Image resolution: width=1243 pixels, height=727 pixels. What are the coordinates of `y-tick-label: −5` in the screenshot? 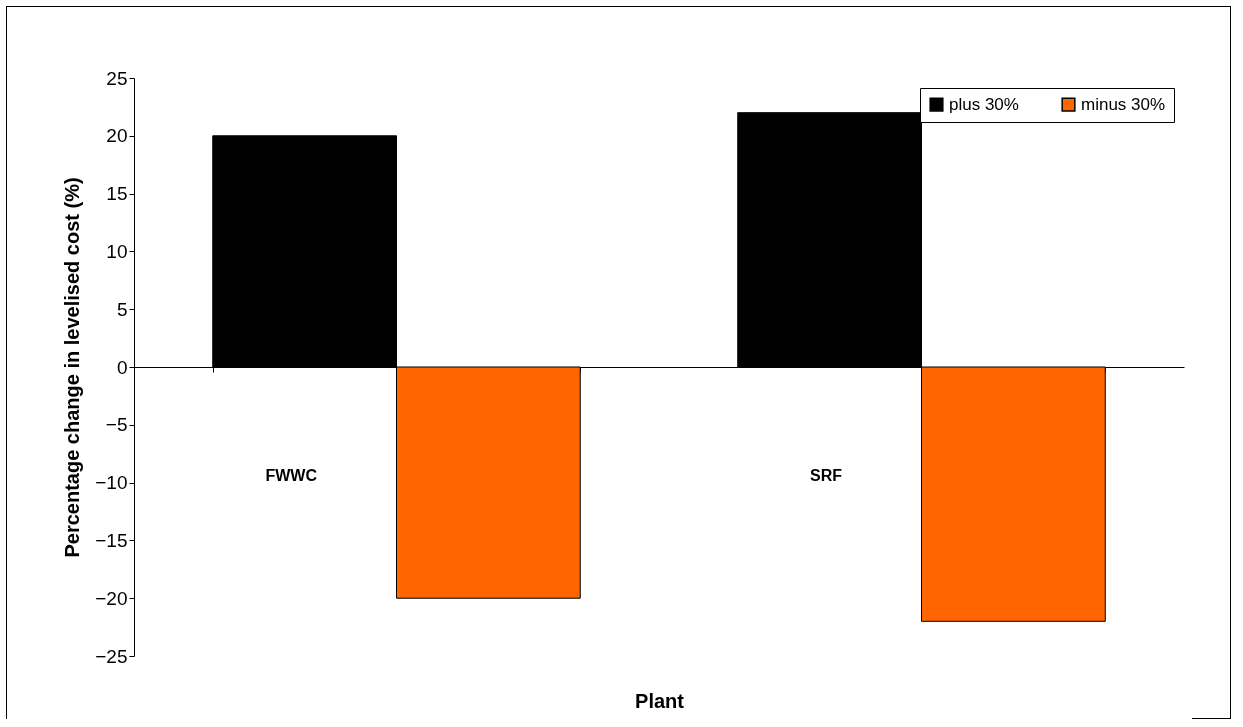 It's located at (116, 425).